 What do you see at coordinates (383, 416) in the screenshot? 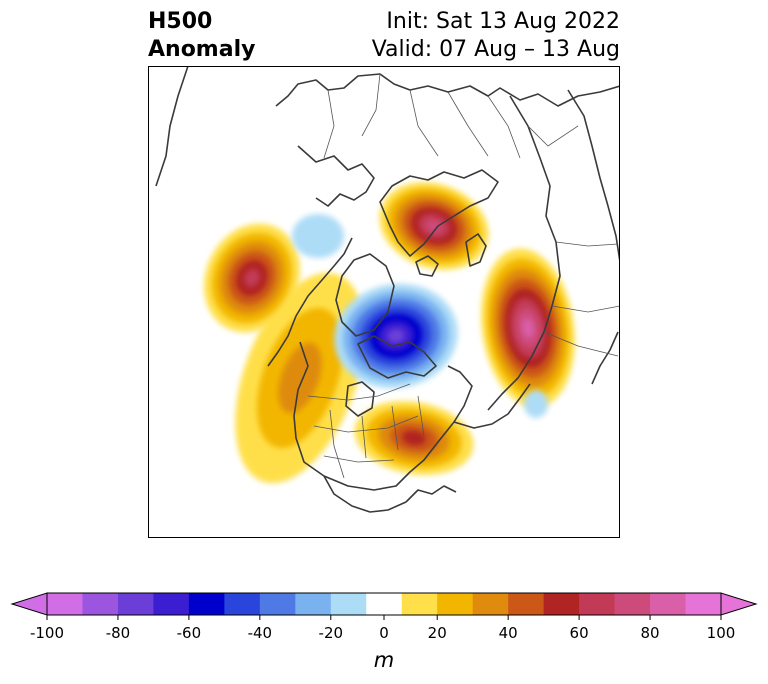
I see `coastline-north-america` at bounding box center [383, 416].